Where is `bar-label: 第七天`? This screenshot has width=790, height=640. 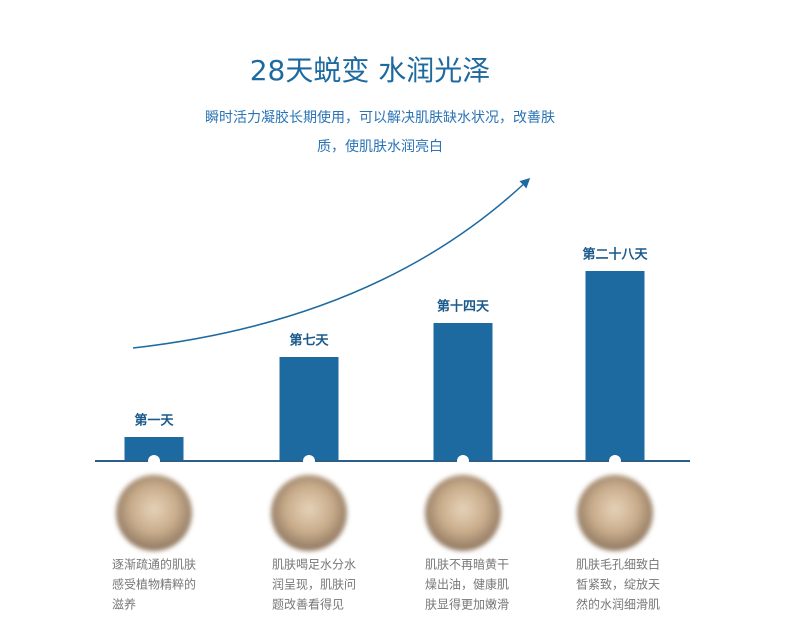 bar-label: 第七天 is located at coordinates (309, 341).